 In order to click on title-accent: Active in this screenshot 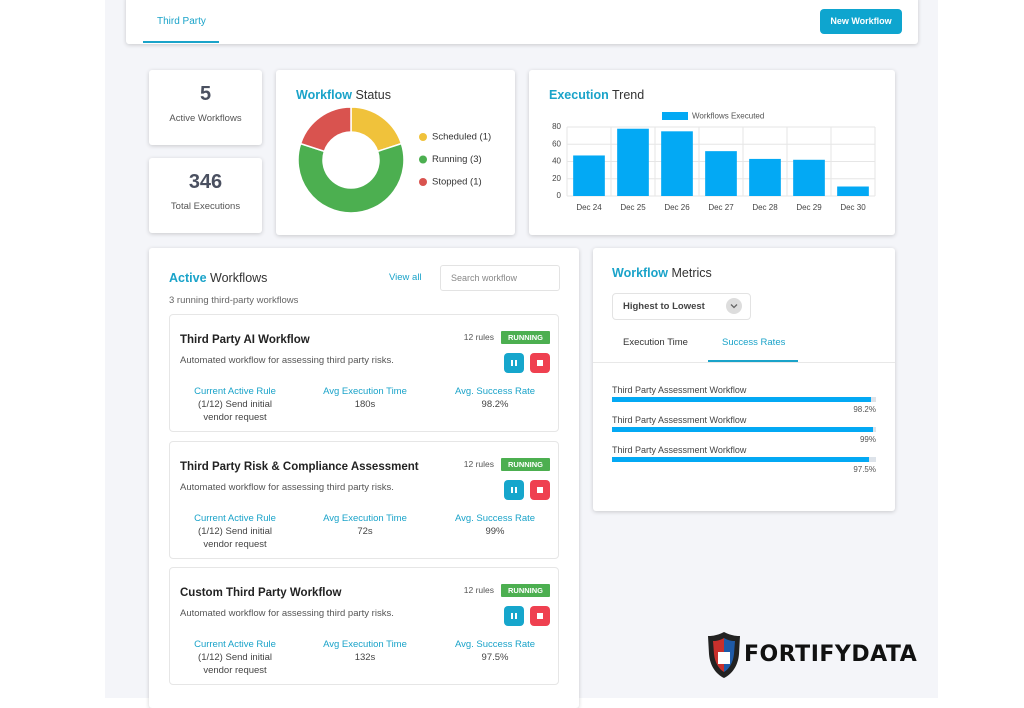, I will do `click(188, 278)`.